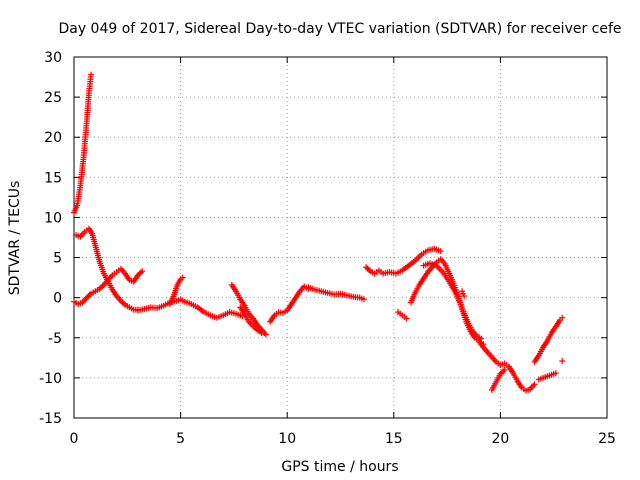 This screenshot has height=480, width=640. Describe the element at coordinates (607, 439) in the screenshot. I see `x-tick-label: 25` at that location.